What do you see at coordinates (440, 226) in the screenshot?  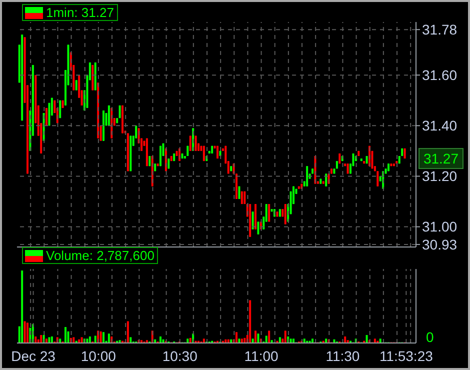 I see `y-tick-label: 31.00` at bounding box center [440, 226].